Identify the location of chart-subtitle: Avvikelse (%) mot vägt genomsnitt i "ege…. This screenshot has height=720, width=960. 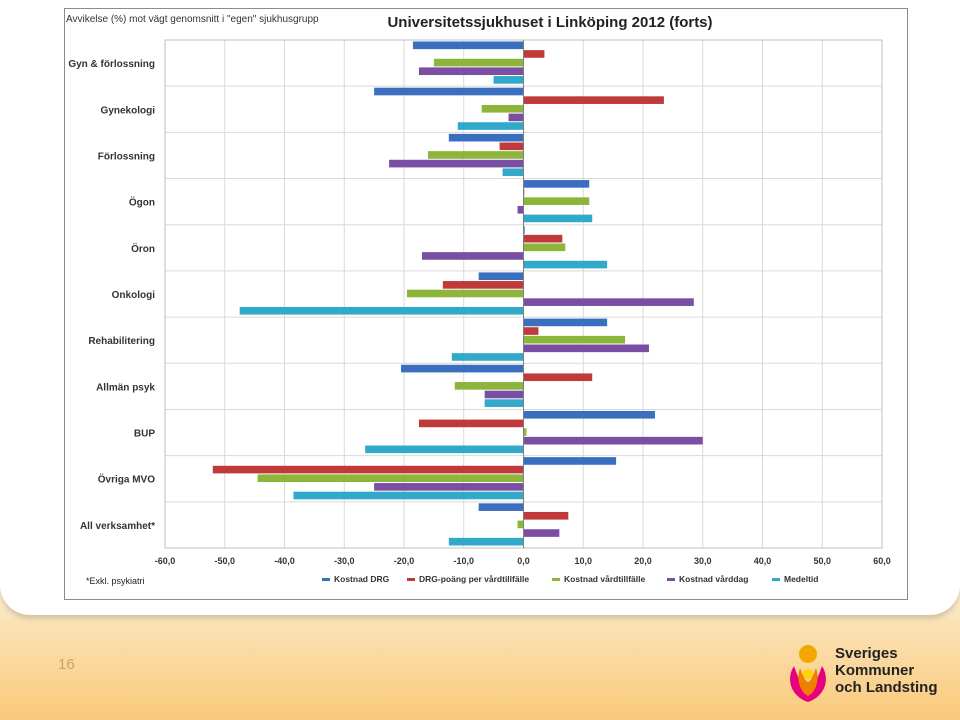
(192, 19).